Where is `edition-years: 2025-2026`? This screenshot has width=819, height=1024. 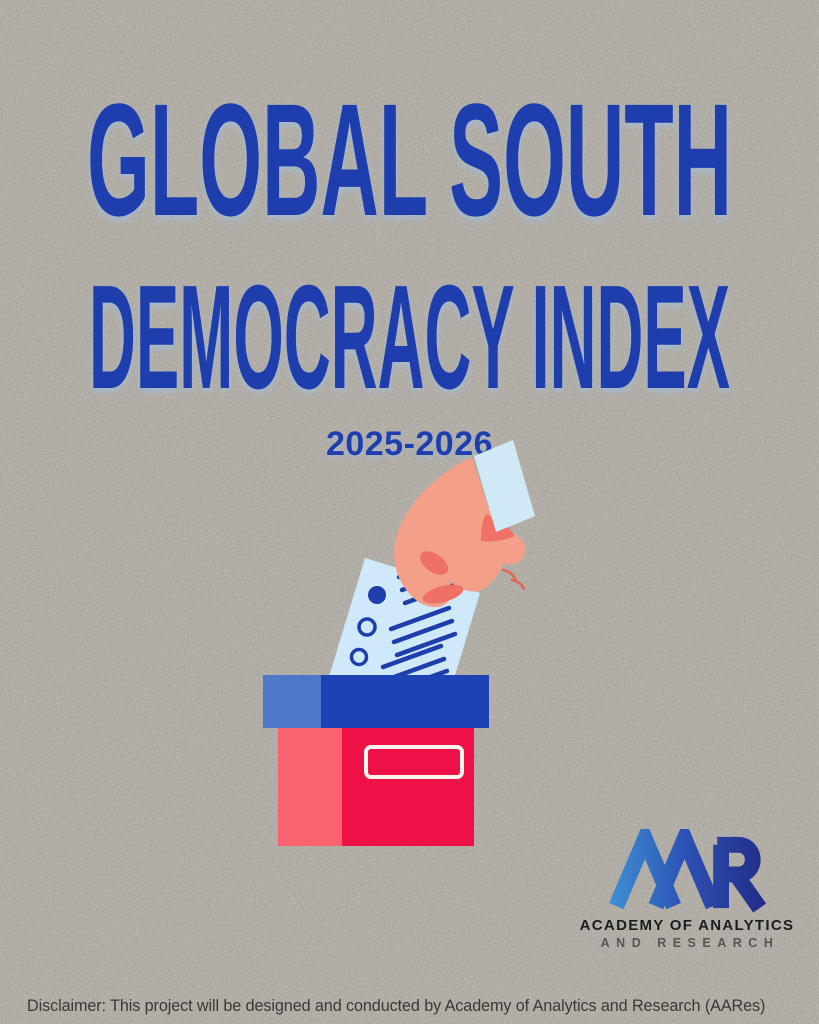
edition-years: 2025-2026 is located at coordinates (409, 444).